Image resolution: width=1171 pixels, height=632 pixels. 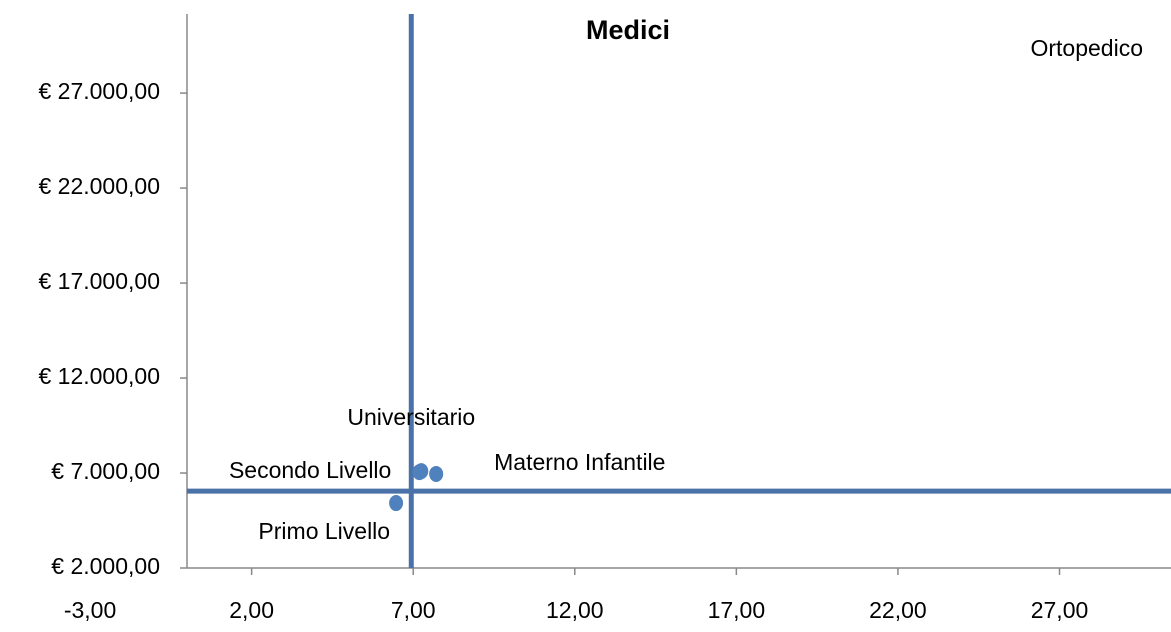 What do you see at coordinates (737, 610) in the screenshot?
I see `x-tick-label: 17,00` at bounding box center [737, 610].